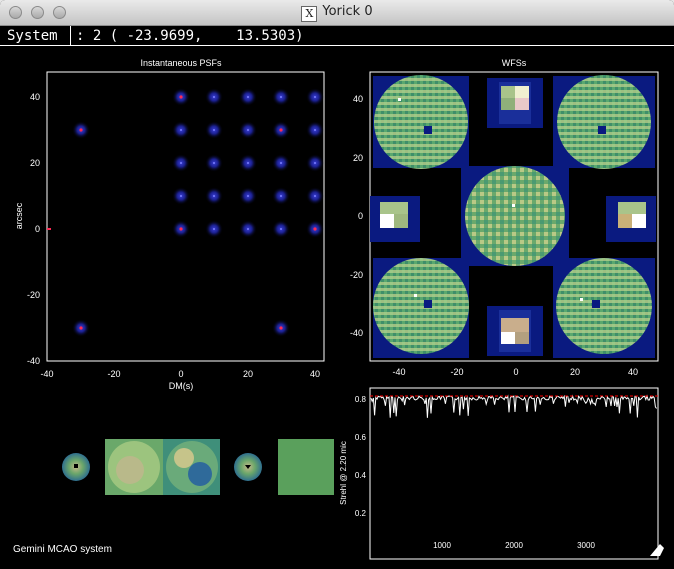 This screenshot has height=569, width=674. I want to click on status-coordinates: : 2 ( -23.9699, 13.5303), so click(190, 36).